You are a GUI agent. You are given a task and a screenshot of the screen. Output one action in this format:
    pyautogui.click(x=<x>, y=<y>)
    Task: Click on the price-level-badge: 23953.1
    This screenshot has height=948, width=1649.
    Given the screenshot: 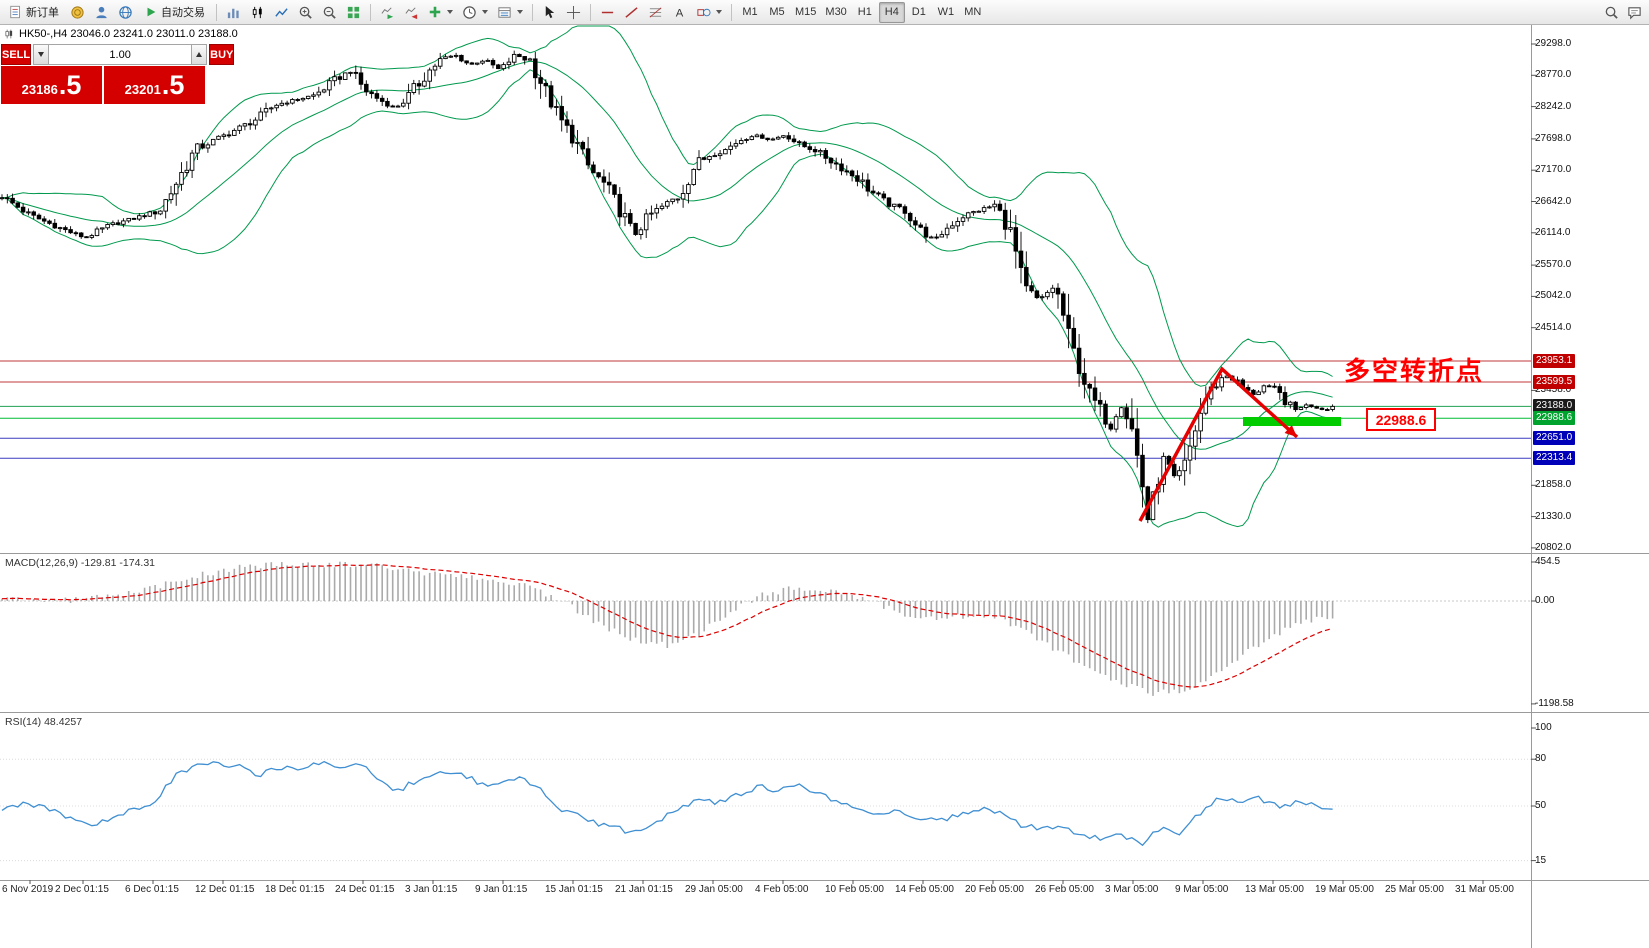 What is the action you would take?
    pyautogui.click(x=1554, y=361)
    